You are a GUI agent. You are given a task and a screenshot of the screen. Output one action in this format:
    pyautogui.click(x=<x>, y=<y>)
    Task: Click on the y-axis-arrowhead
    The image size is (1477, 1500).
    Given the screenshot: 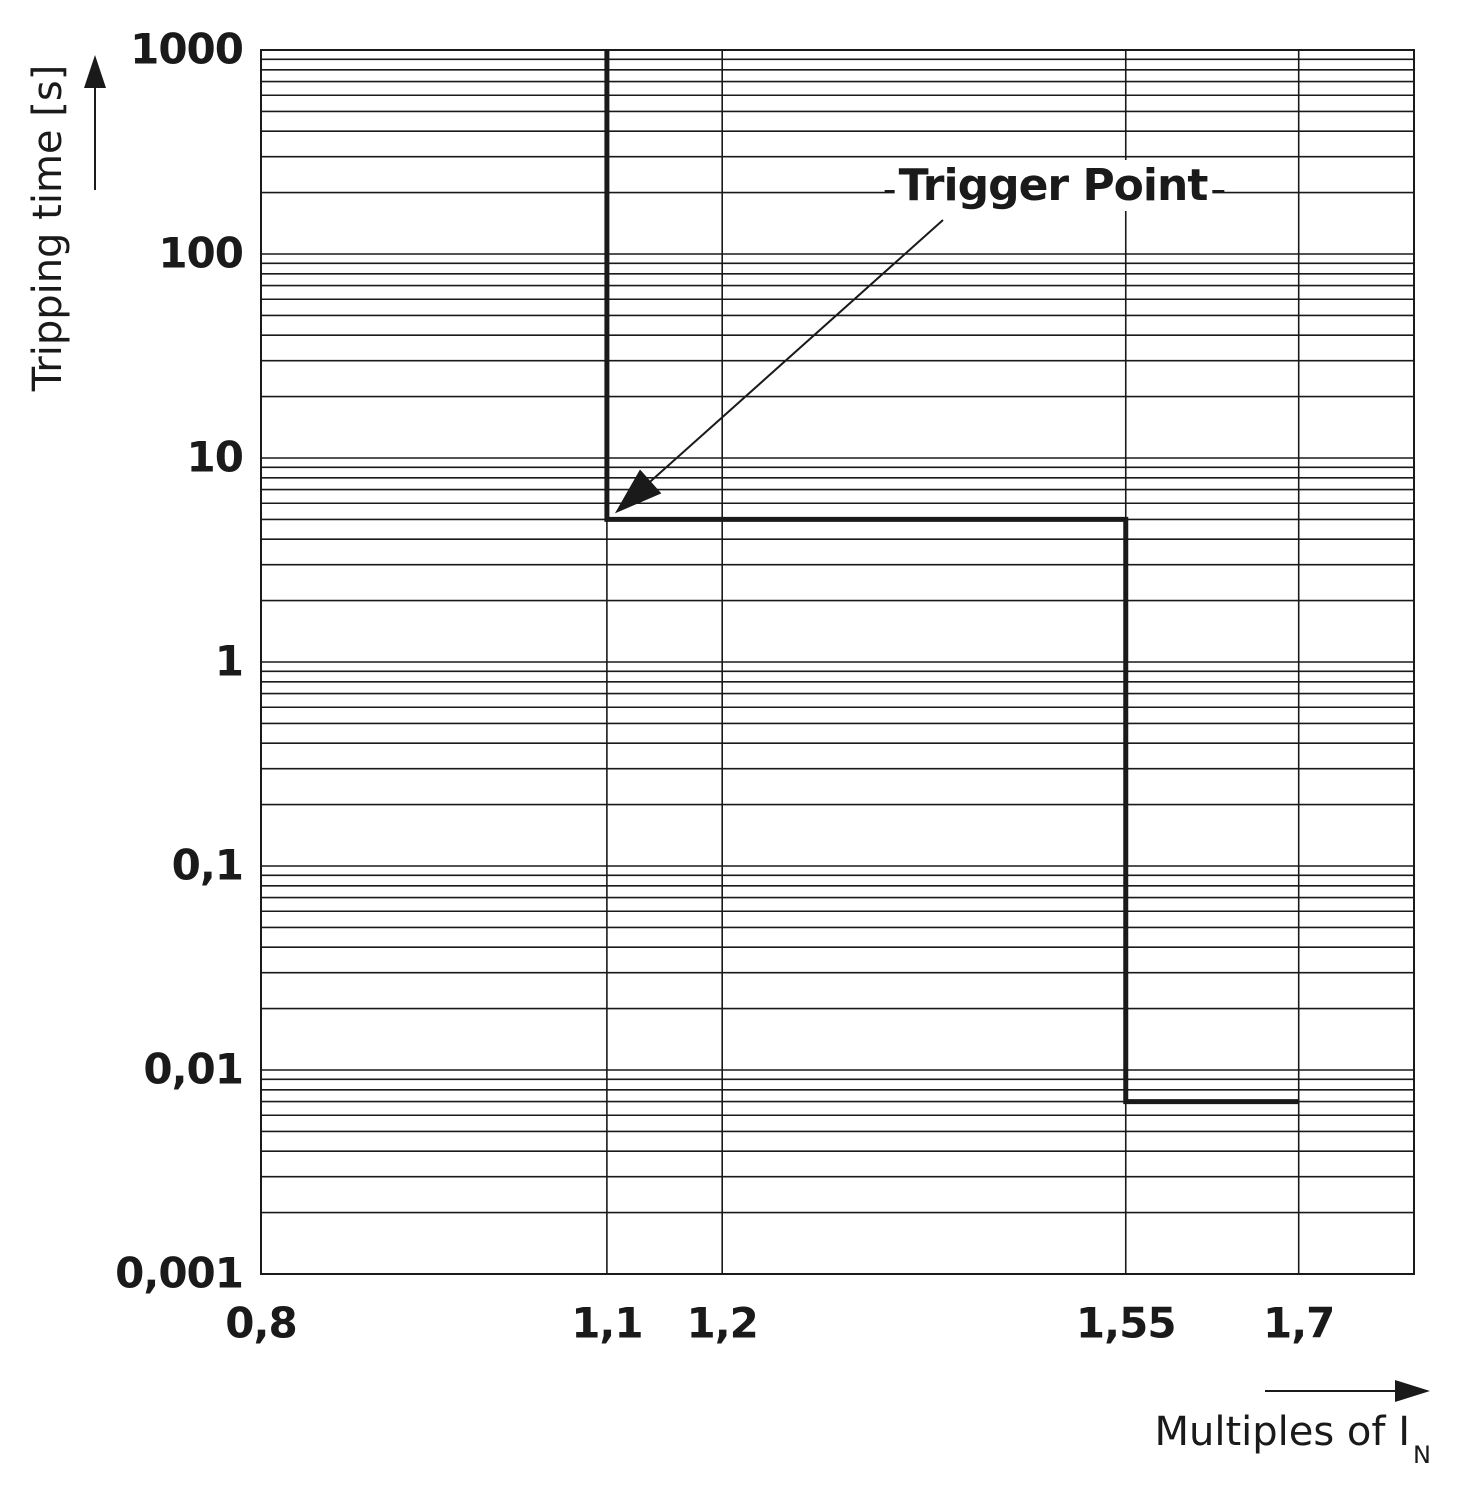 What is the action you would take?
    pyautogui.click(x=95, y=71)
    